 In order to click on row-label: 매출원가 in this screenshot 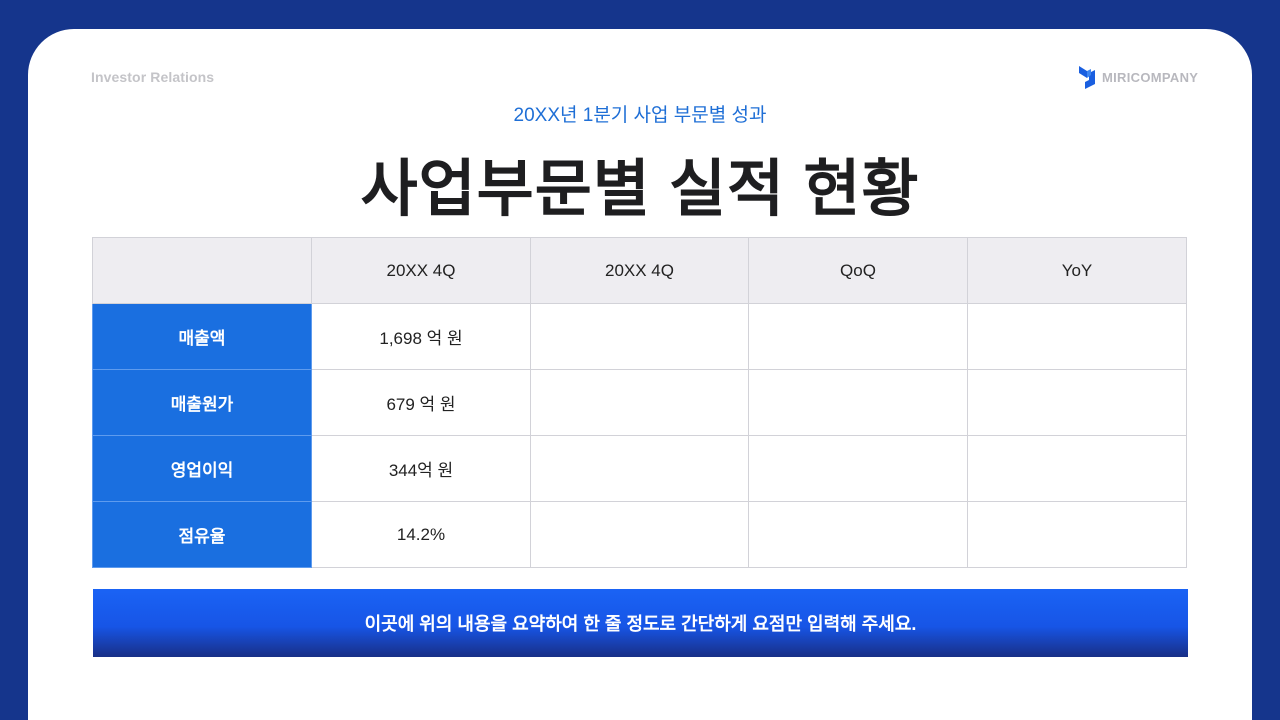, I will do `click(202, 402)`.